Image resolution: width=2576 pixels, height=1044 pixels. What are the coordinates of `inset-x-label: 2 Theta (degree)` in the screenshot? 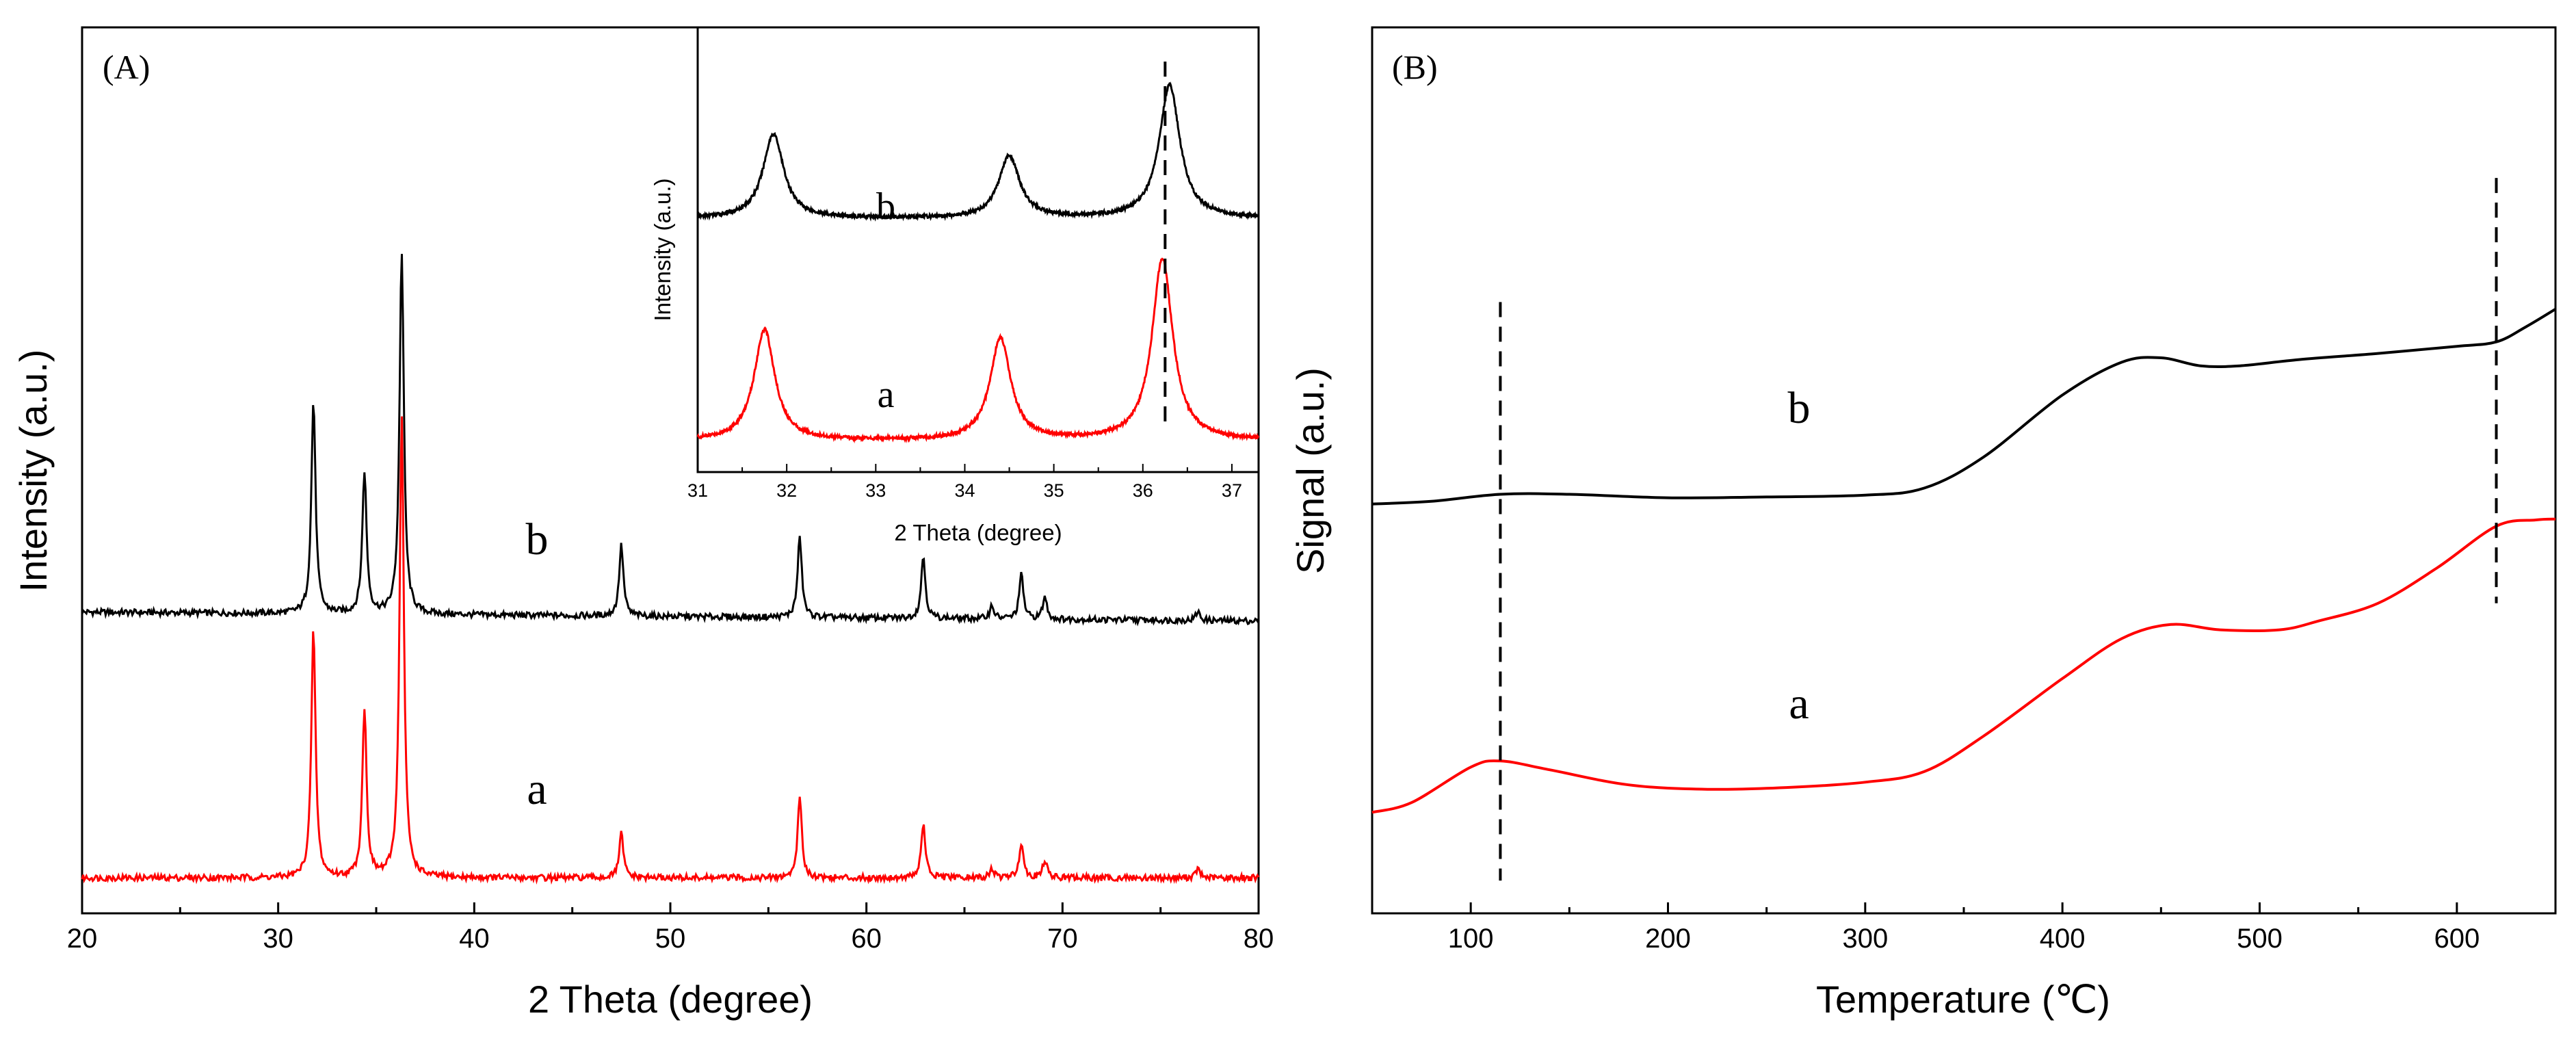 It's located at (978, 532).